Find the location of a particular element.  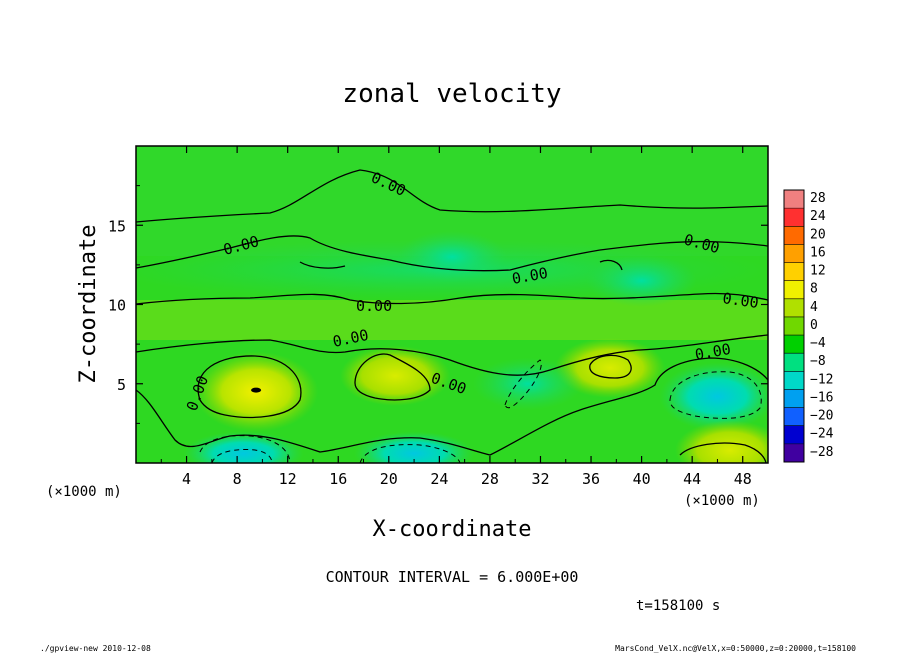

negative-contours is located at coordinates (480, 411).